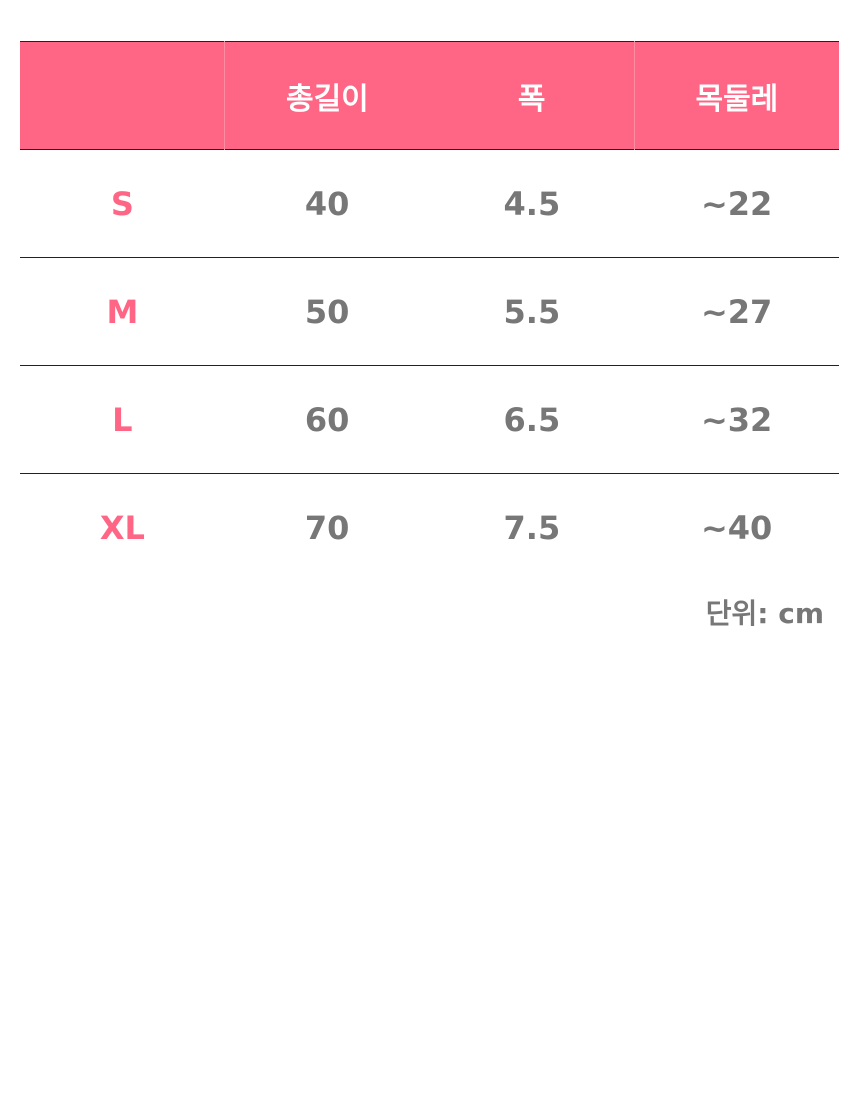 Image resolution: width=860 pixels, height=1100 pixels. Describe the element at coordinates (532, 311) in the screenshot. I see `width-cell: 5.5` at that location.